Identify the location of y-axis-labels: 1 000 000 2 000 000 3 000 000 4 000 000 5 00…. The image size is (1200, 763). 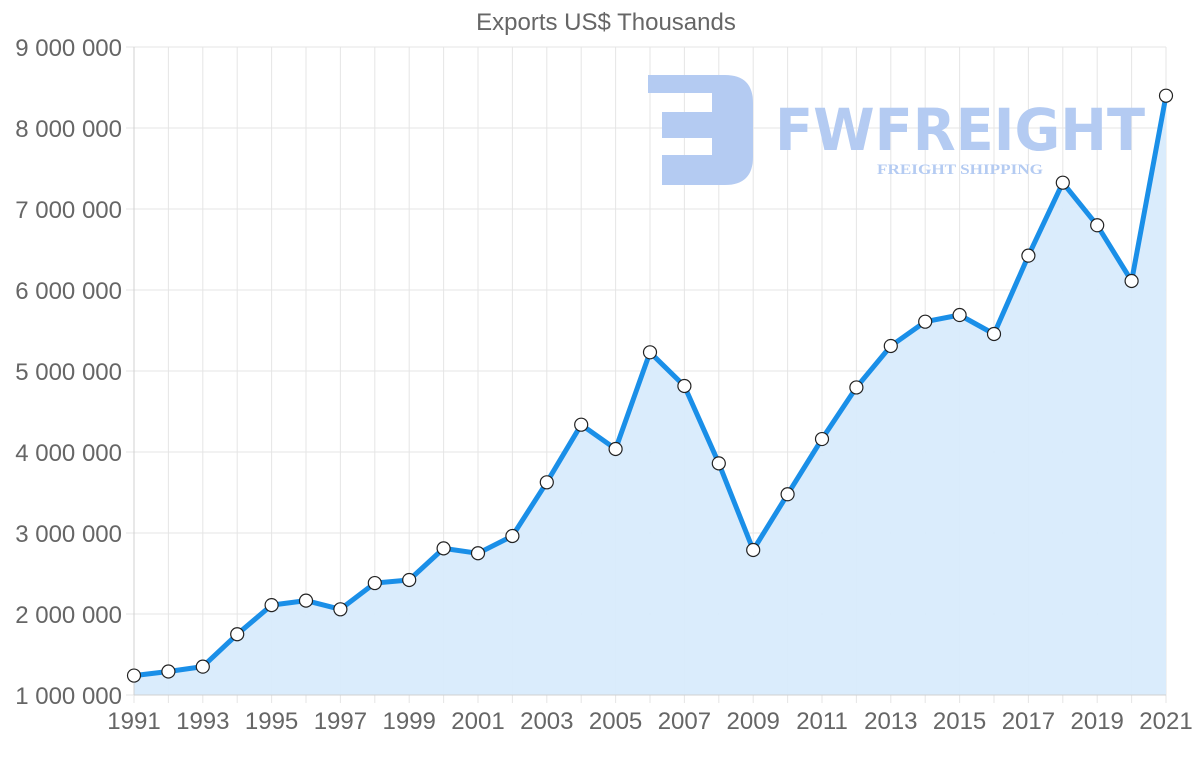
(68, 372).